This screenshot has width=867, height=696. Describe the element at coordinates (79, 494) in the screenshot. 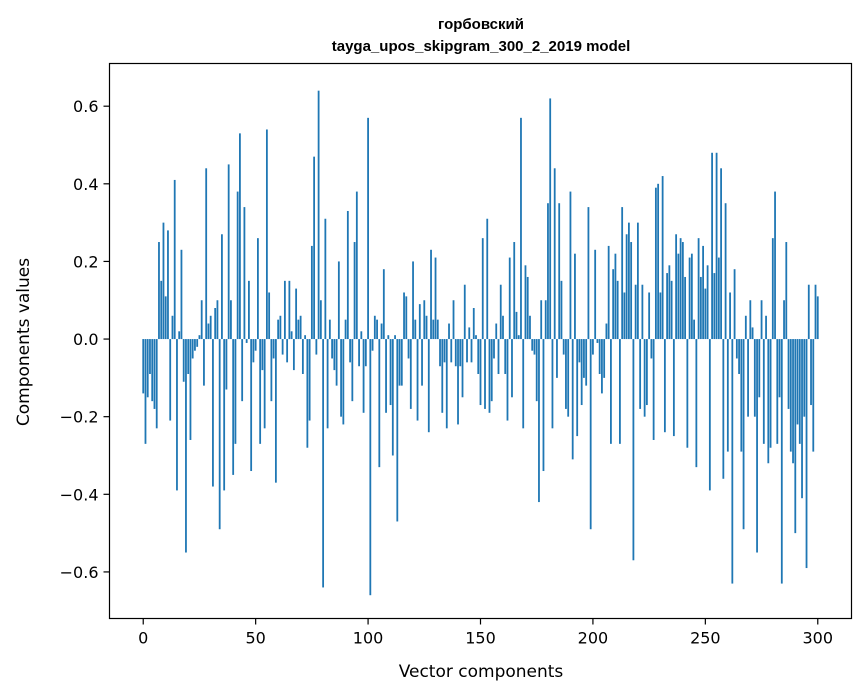

I see `y-tick-label: −0.4` at that location.